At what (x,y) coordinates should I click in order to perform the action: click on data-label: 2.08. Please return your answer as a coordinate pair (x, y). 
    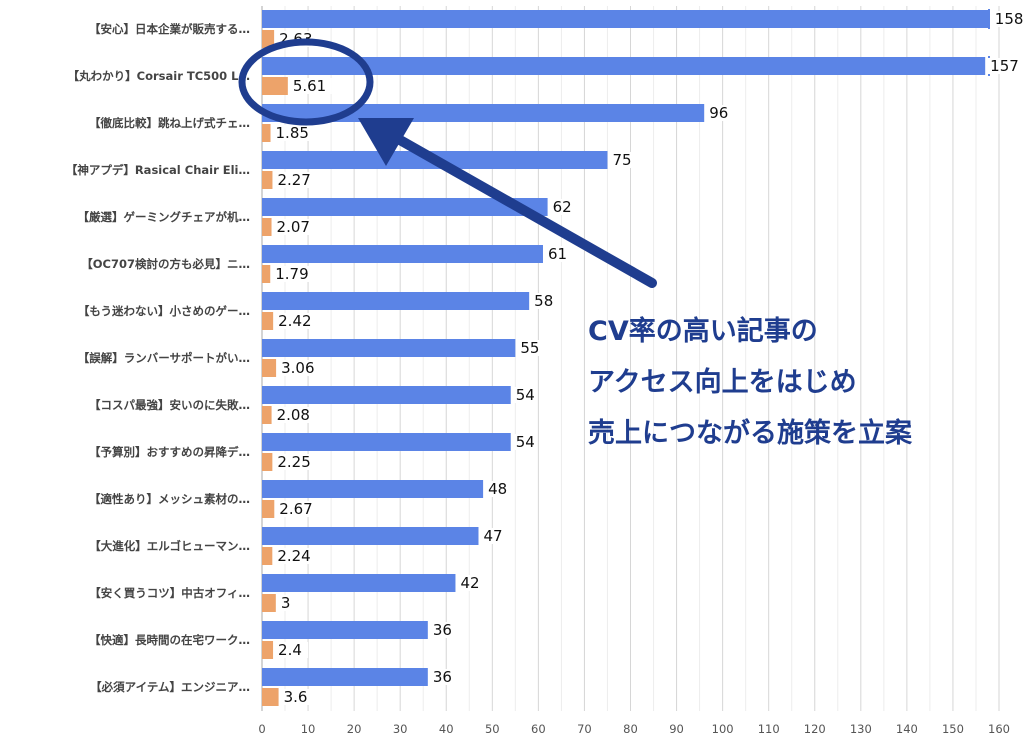
    Looking at the image, I should click on (293, 415).